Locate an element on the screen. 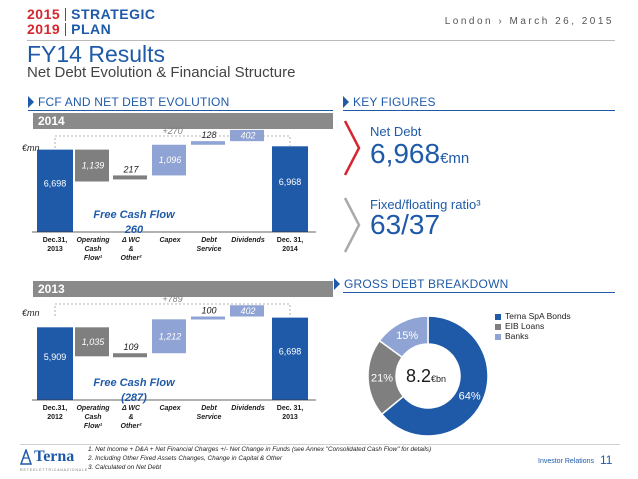 The height and width of the screenshot is (479, 638). wf1-category-label-5: Dividends is located at coordinates (248, 408).